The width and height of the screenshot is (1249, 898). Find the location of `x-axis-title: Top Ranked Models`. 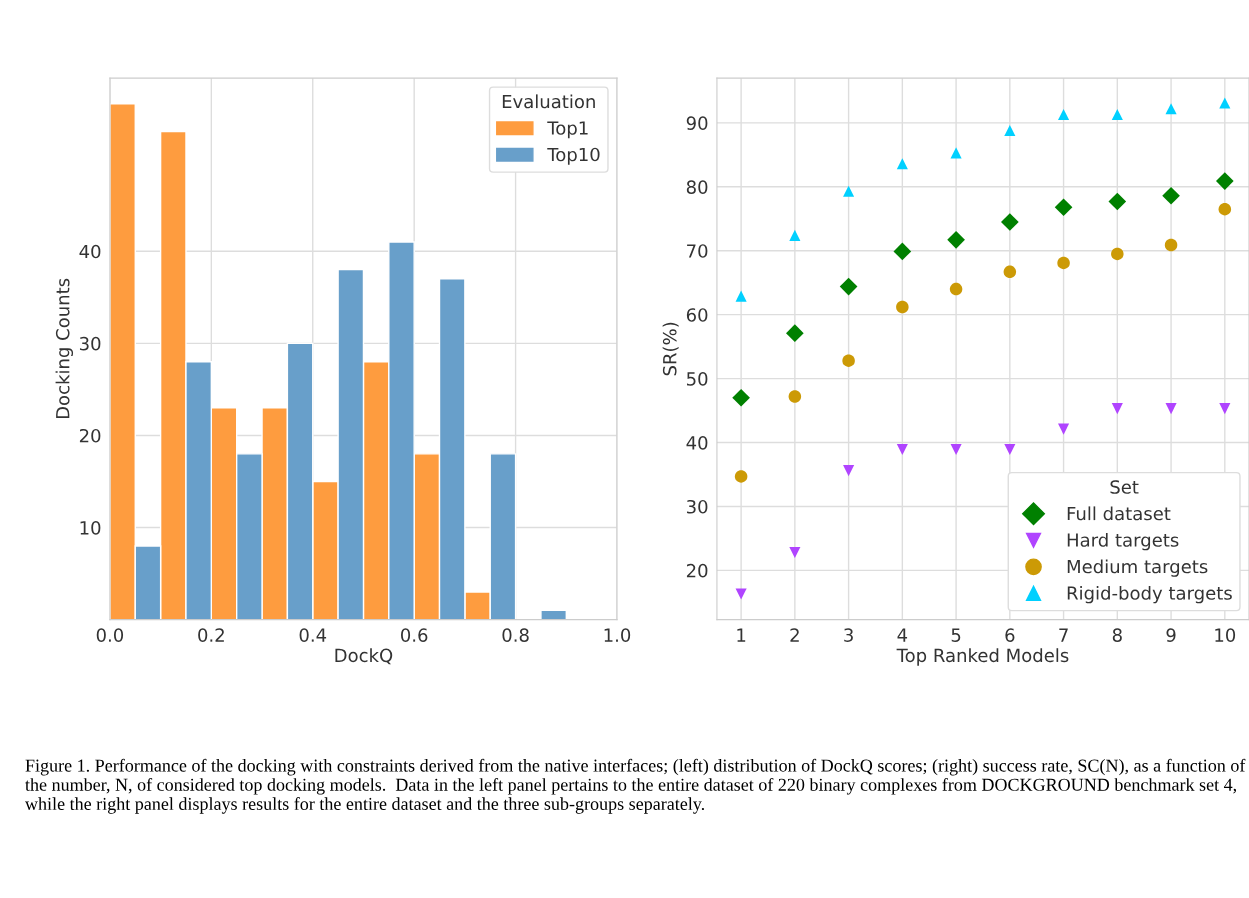

x-axis-title: Top Ranked Models is located at coordinates (982, 657).